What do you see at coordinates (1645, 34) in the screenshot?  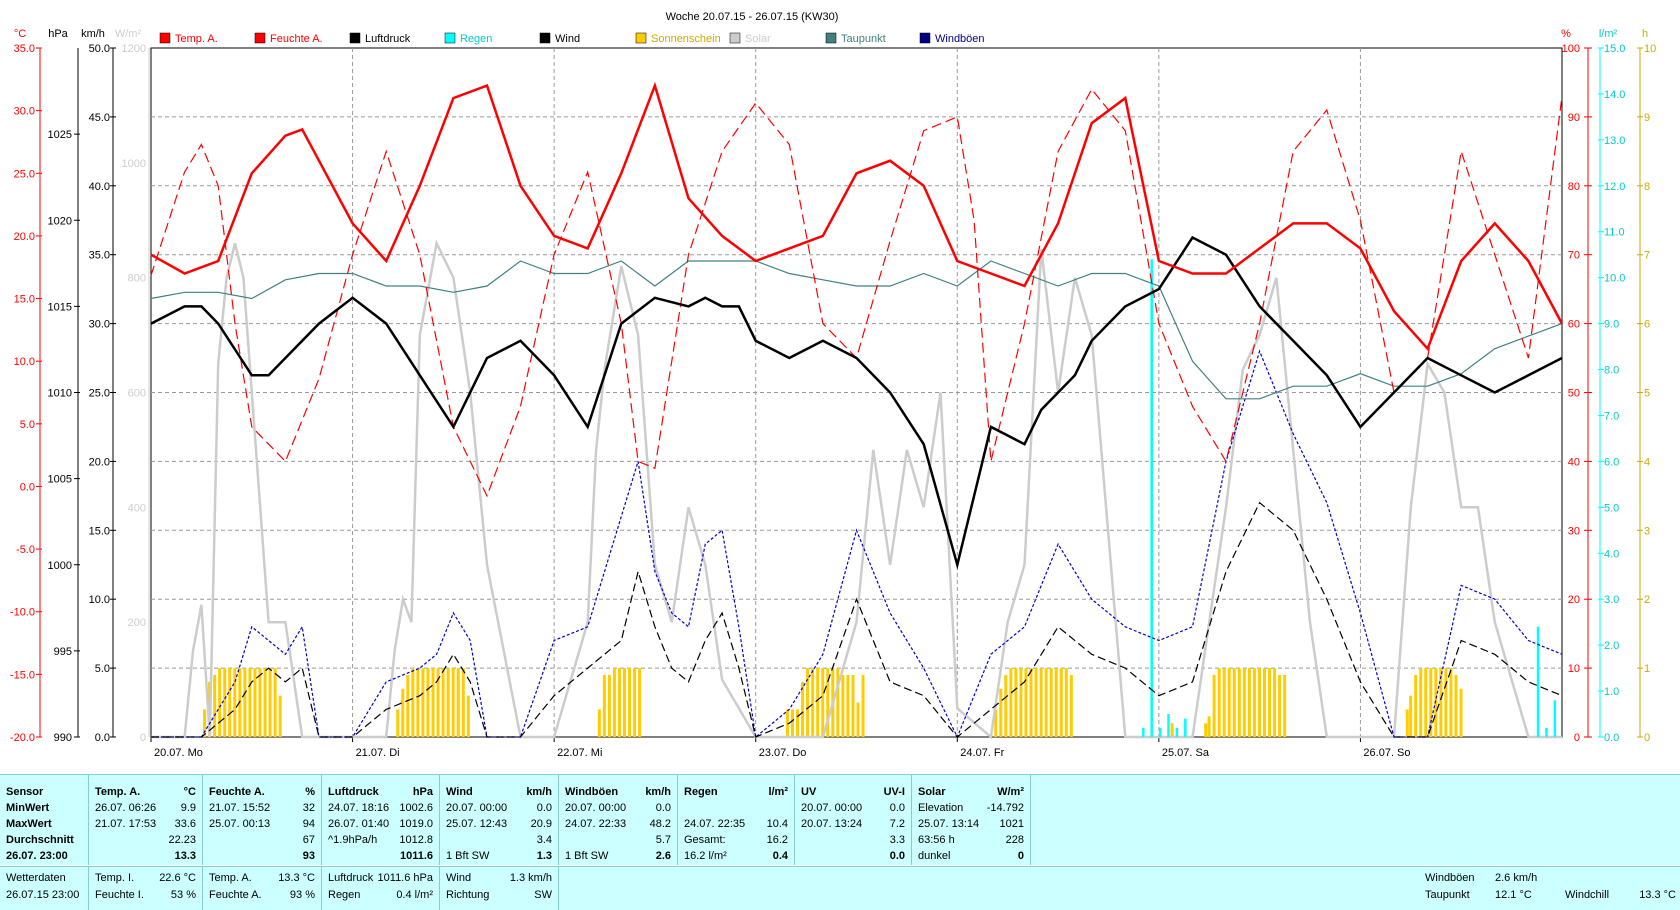 I see `unit-sun: h` at bounding box center [1645, 34].